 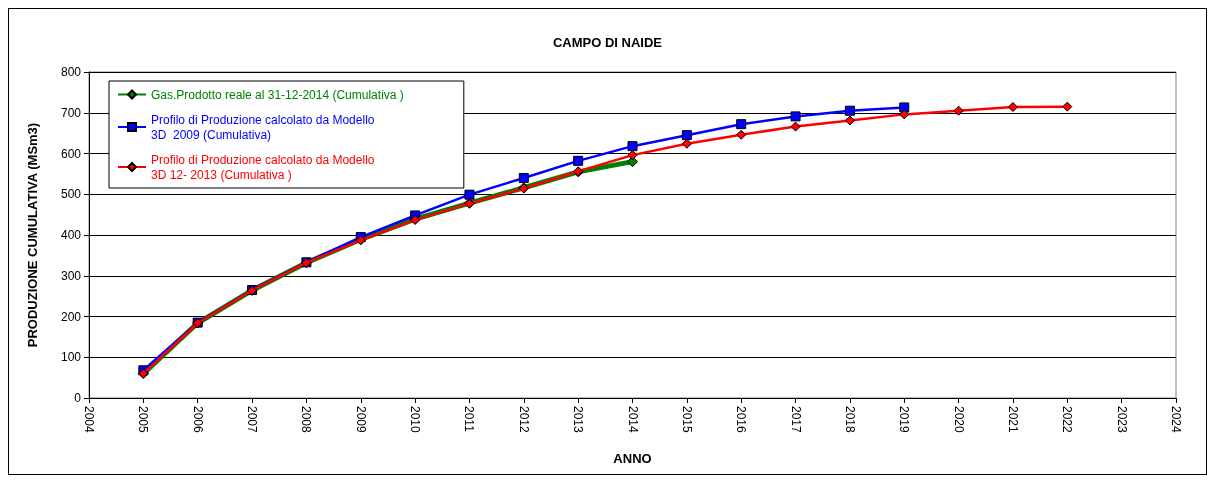 What do you see at coordinates (78, 398) in the screenshot?
I see `y-tick-label: 0` at bounding box center [78, 398].